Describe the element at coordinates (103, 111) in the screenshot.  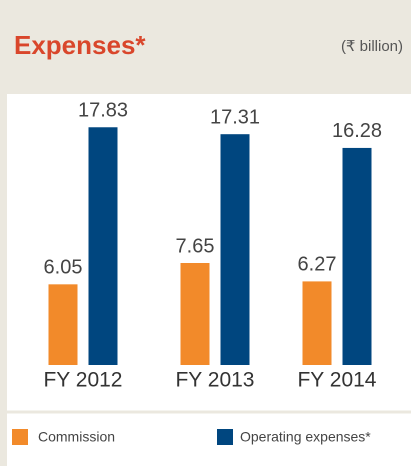
I see `value-label: 17.83` at that location.